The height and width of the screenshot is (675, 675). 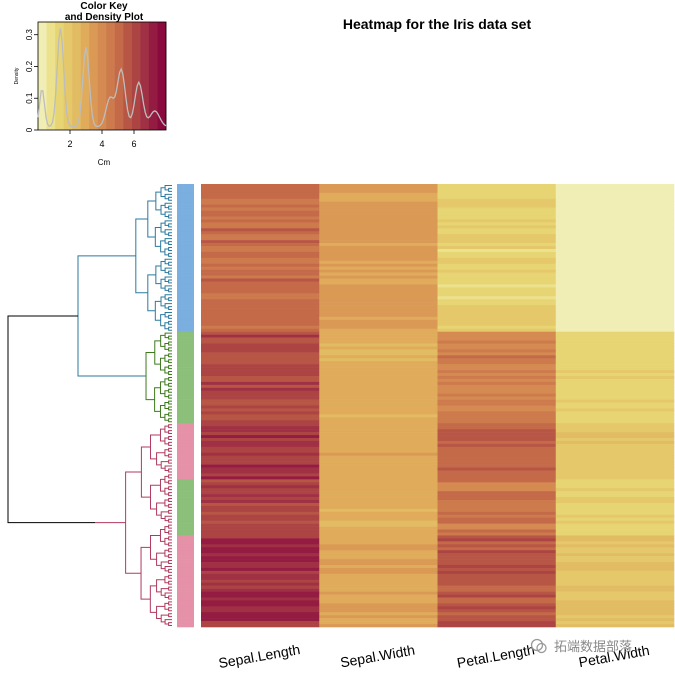 I want to click on color-key-xlabel: Cm, so click(x=104, y=162).